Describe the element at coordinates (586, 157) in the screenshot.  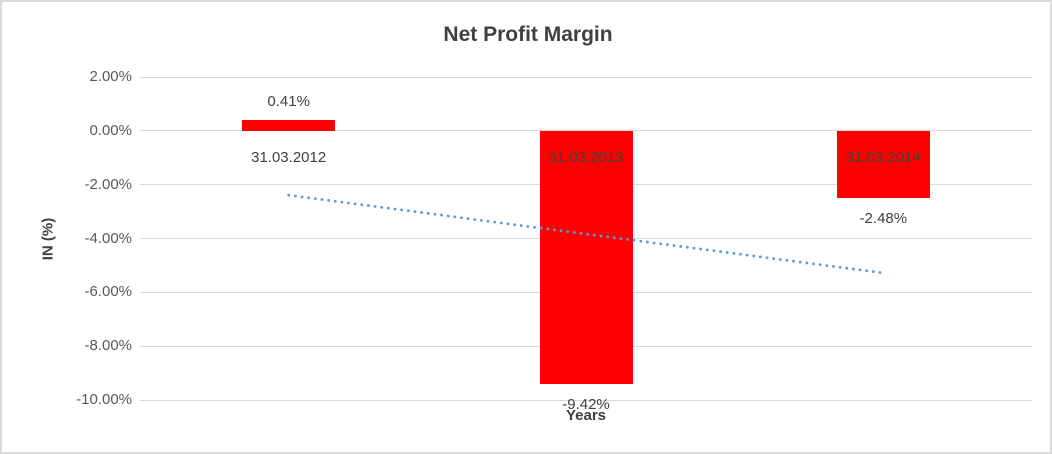
I see `category-label: 31.03.2013` at that location.